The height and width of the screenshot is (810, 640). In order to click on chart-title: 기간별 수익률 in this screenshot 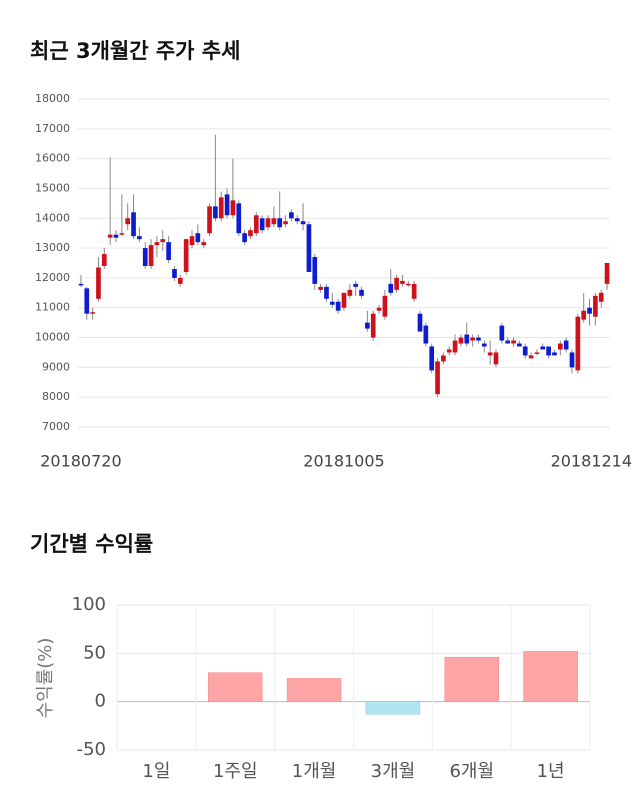, I will do `click(91, 544)`.